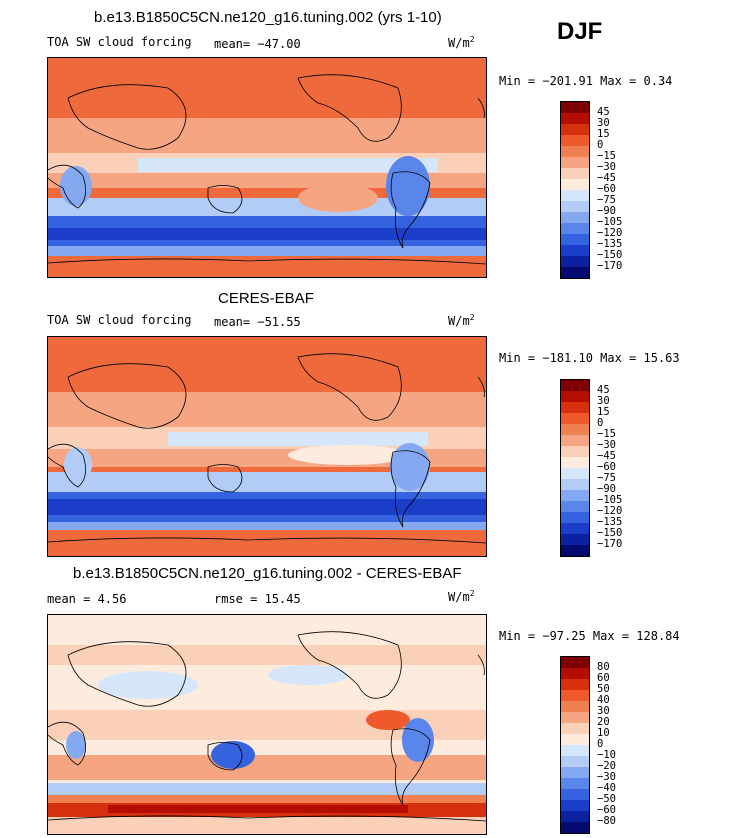  I want to click on panel1-variable: TOA SW cloud forcing, so click(119, 42).